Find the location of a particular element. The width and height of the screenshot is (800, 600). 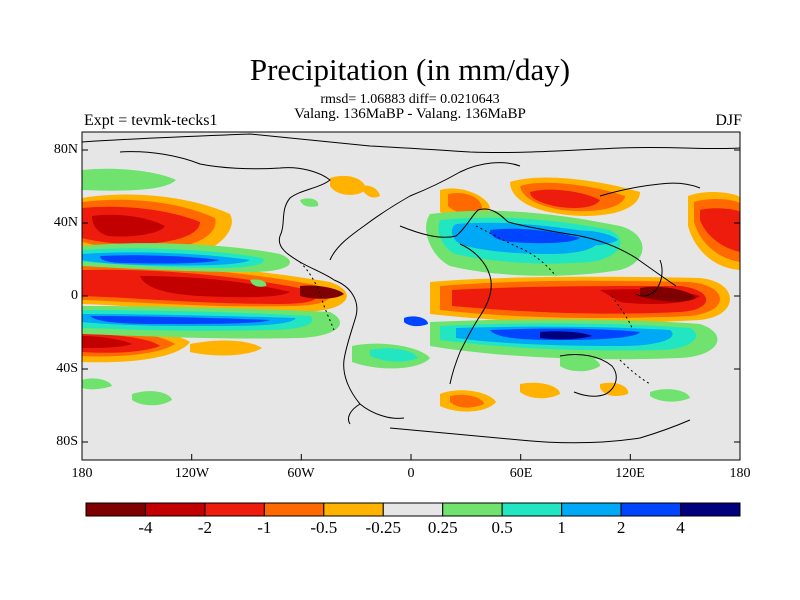

experiment-label: Expt = tevmk-tecks1 is located at coordinates (151, 120).